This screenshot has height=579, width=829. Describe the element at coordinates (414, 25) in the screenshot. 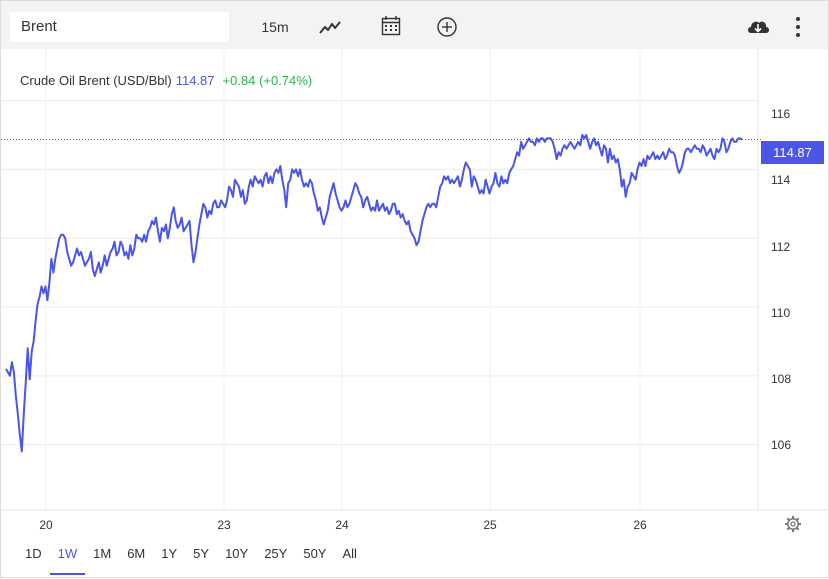

I see `chart-toolbar: Brent 15m` at that location.